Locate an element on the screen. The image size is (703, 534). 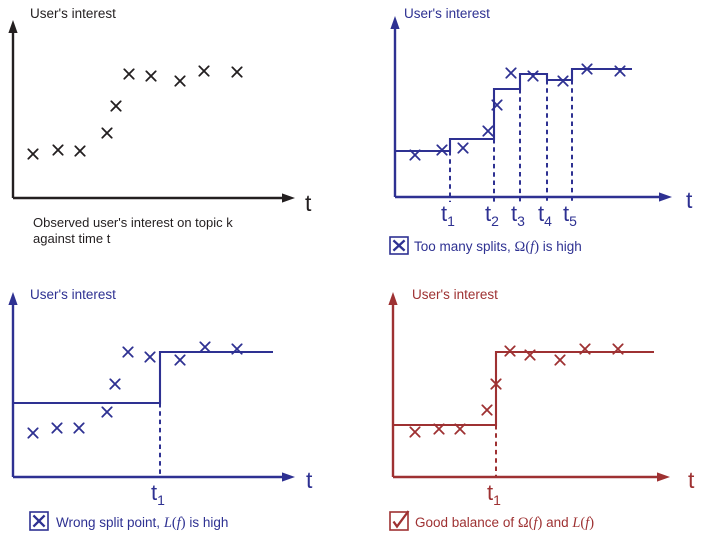
split-label-t2: t2 is located at coordinates (492, 215).